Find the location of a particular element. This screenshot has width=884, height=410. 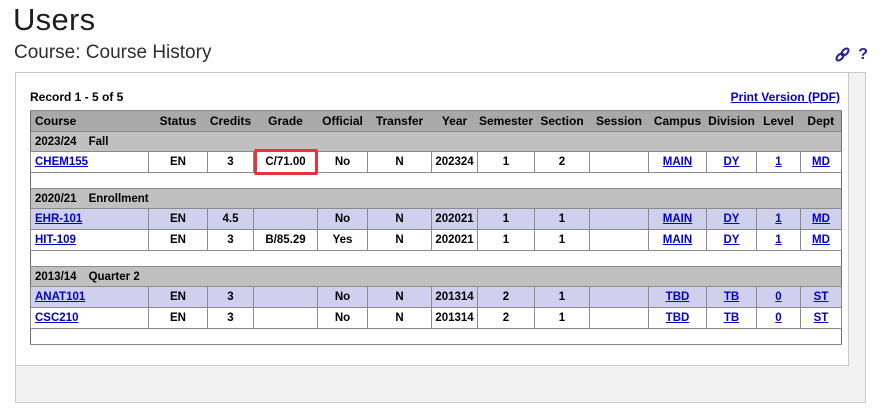

cell-campus: TBD is located at coordinates (677, 318).